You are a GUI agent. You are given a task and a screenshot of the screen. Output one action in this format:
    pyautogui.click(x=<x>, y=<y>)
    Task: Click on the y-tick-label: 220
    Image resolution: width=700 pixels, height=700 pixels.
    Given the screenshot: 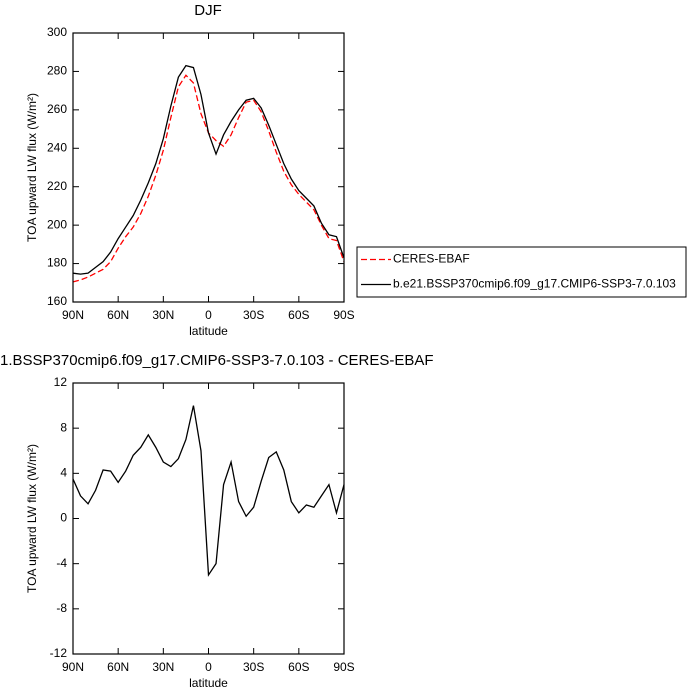 What is the action you would take?
    pyautogui.click(x=57, y=186)
    